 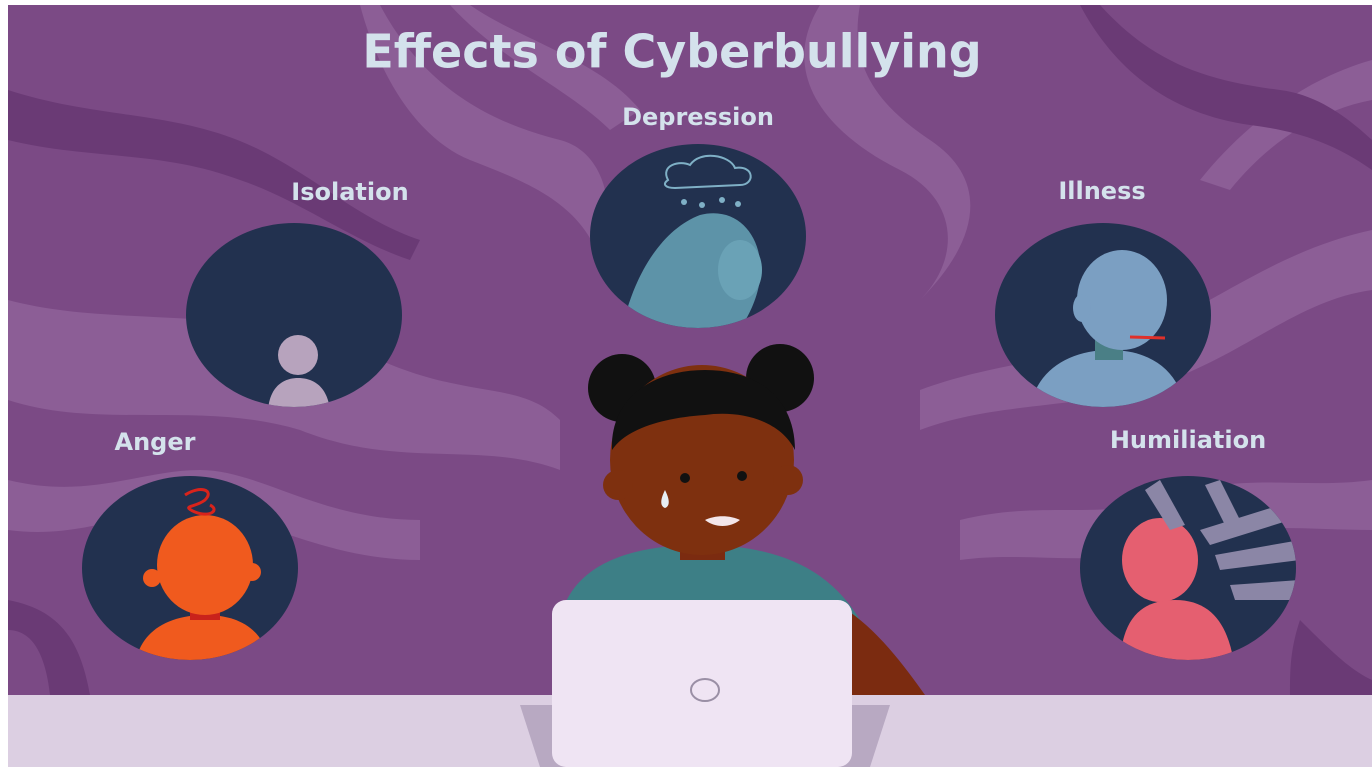 I want to click on effect-label: Depression, so click(x=698, y=117).